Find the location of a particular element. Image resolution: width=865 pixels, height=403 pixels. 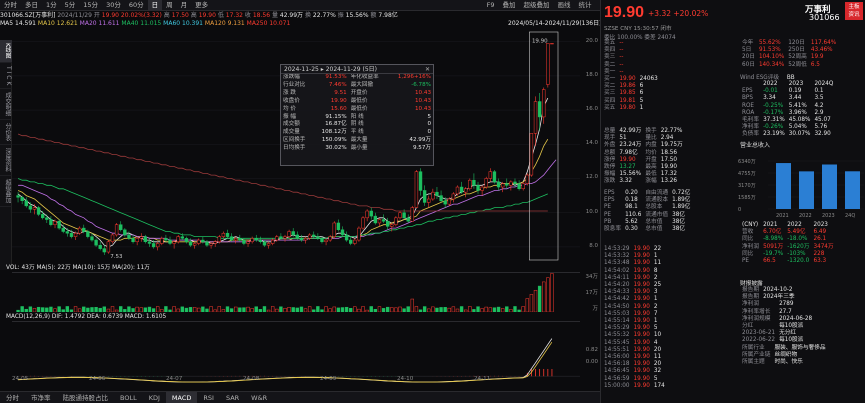

indicator-tab-0: 分时 is located at coordinates (12, 397).